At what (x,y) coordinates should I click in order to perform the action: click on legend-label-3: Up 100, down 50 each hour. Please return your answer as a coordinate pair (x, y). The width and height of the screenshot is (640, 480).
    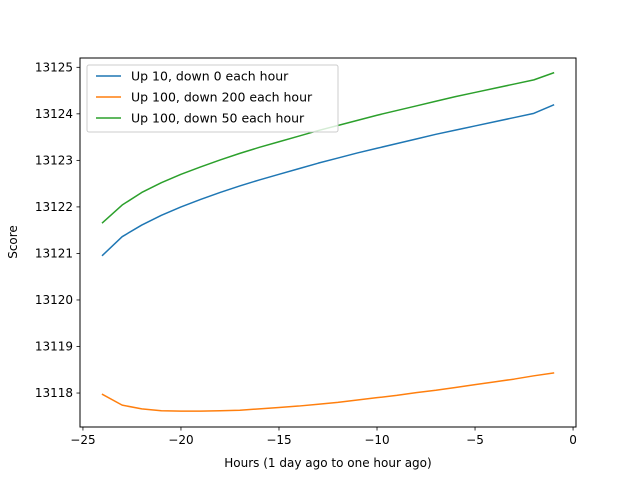
    Looking at the image, I should click on (218, 118).